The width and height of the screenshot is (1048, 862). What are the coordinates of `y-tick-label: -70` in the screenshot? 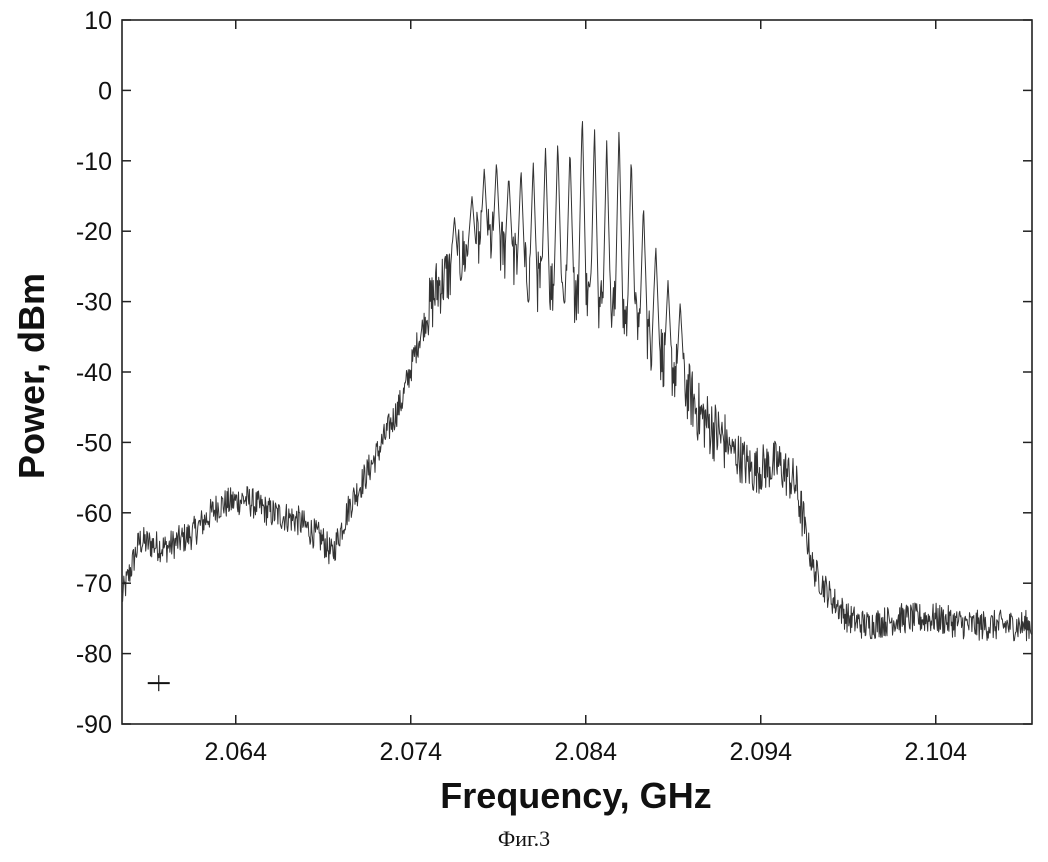 It's located at (94, 584).